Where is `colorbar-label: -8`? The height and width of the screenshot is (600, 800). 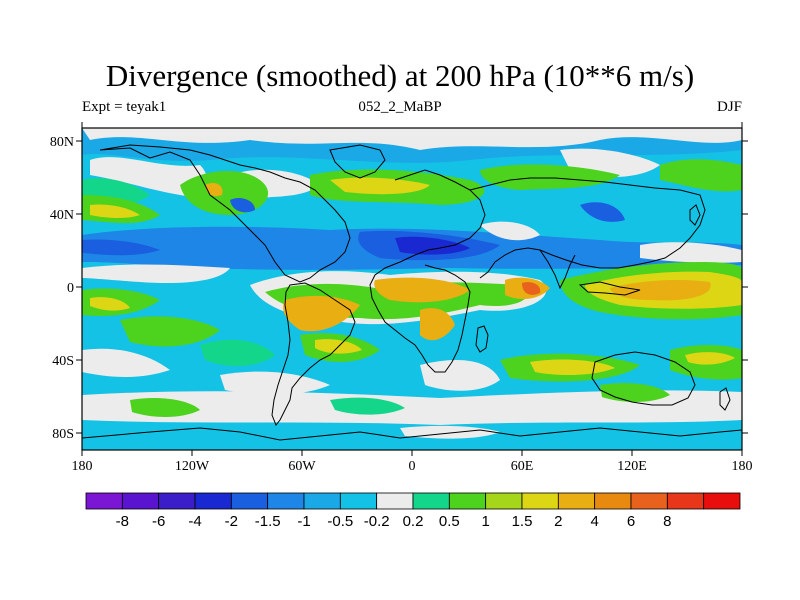
colorbar-label: -8 is located at coordinates (122, 521).